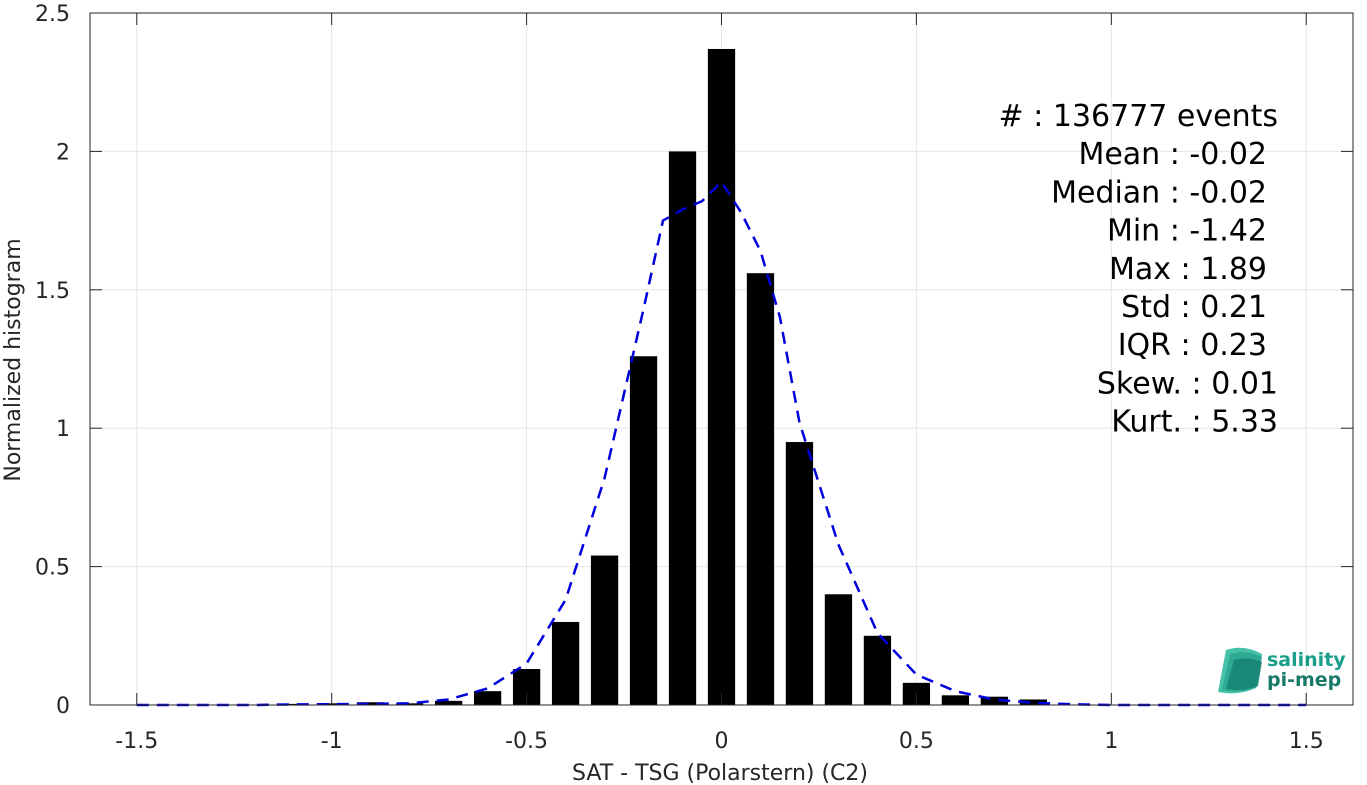 This screenshot has height=785, width=1367. What do you see at coordinates (1240, 670) in the screenshot?
I see `logo-waves-icon` at bounding box center [1240, 670].